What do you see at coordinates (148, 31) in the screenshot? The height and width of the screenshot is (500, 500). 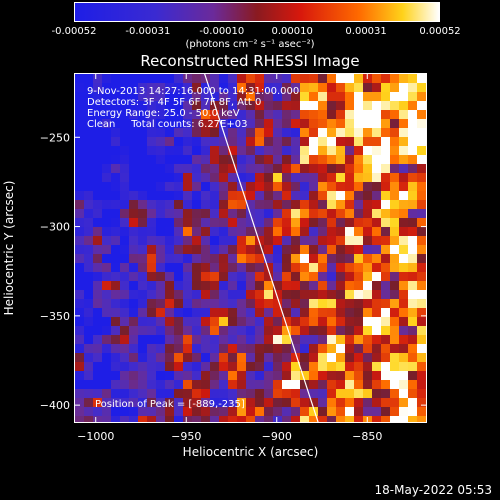 I see `colorbar-tick-label: -0.00031` at bounding box center [148, 31].